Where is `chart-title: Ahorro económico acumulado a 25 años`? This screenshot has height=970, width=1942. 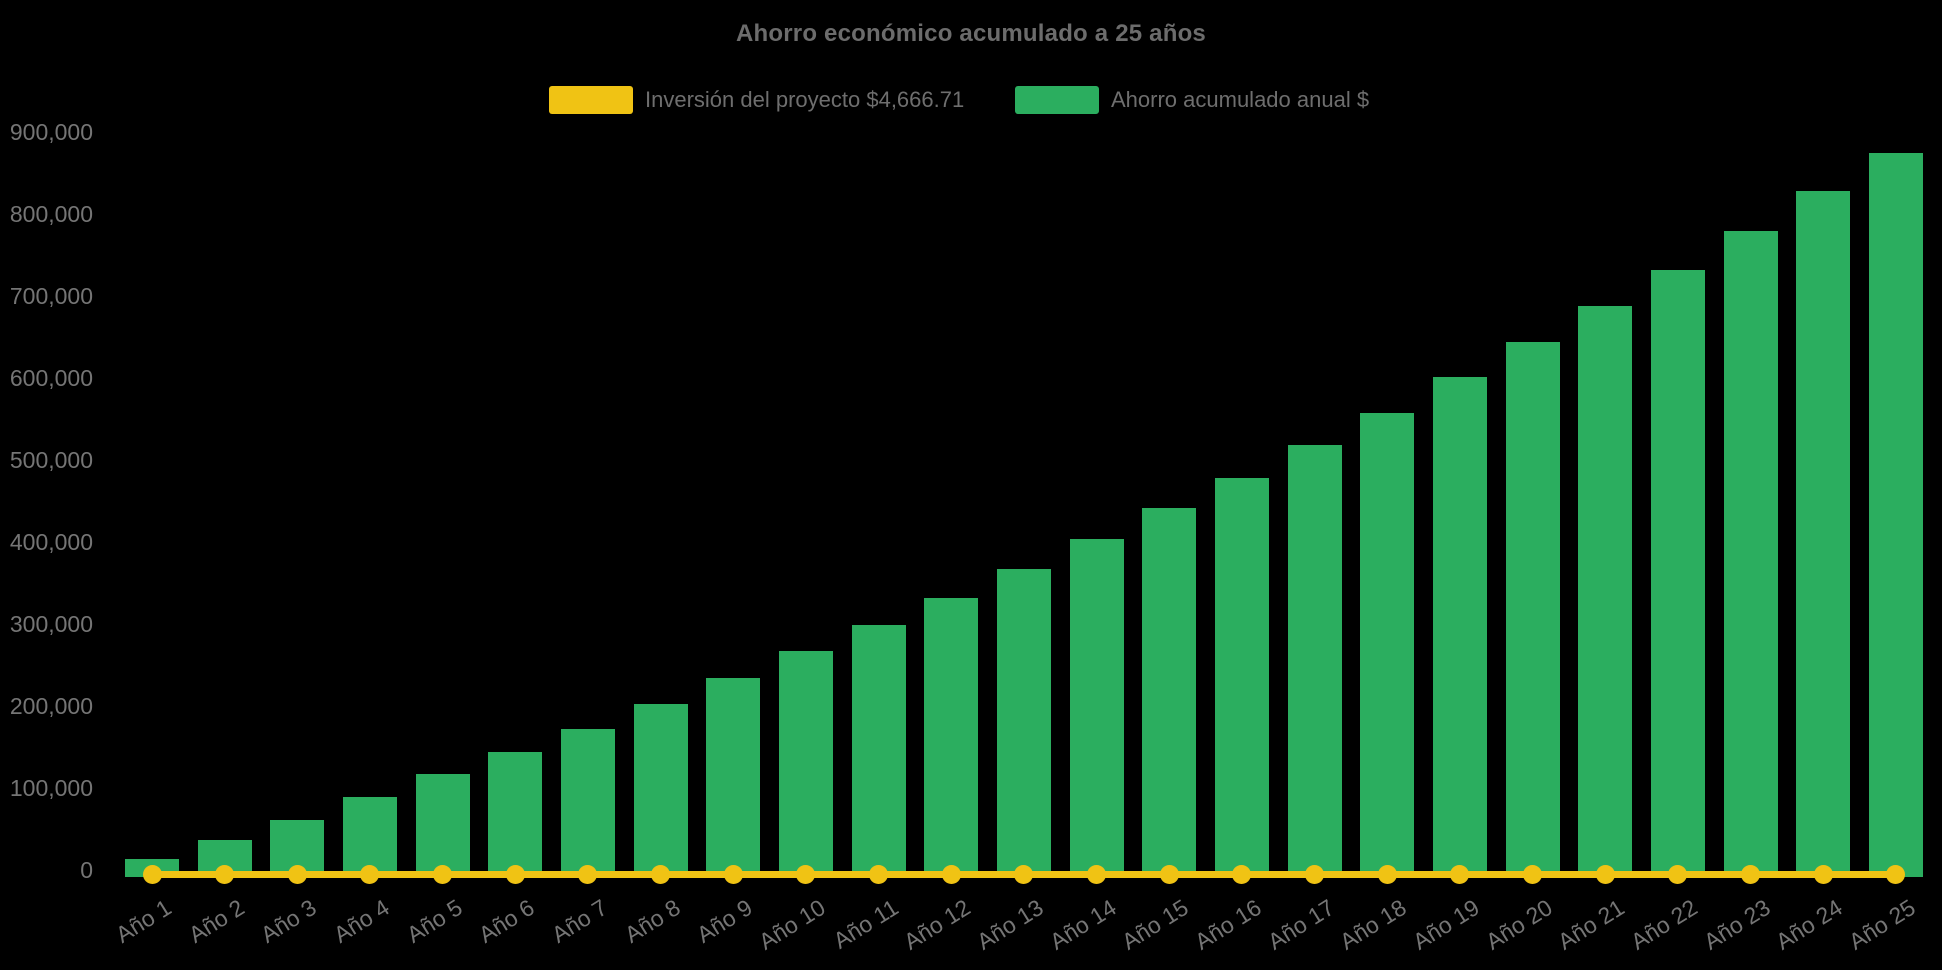
chart-title: Ahorro económico acumulado a 25 años is located at coordinates (971, 33).